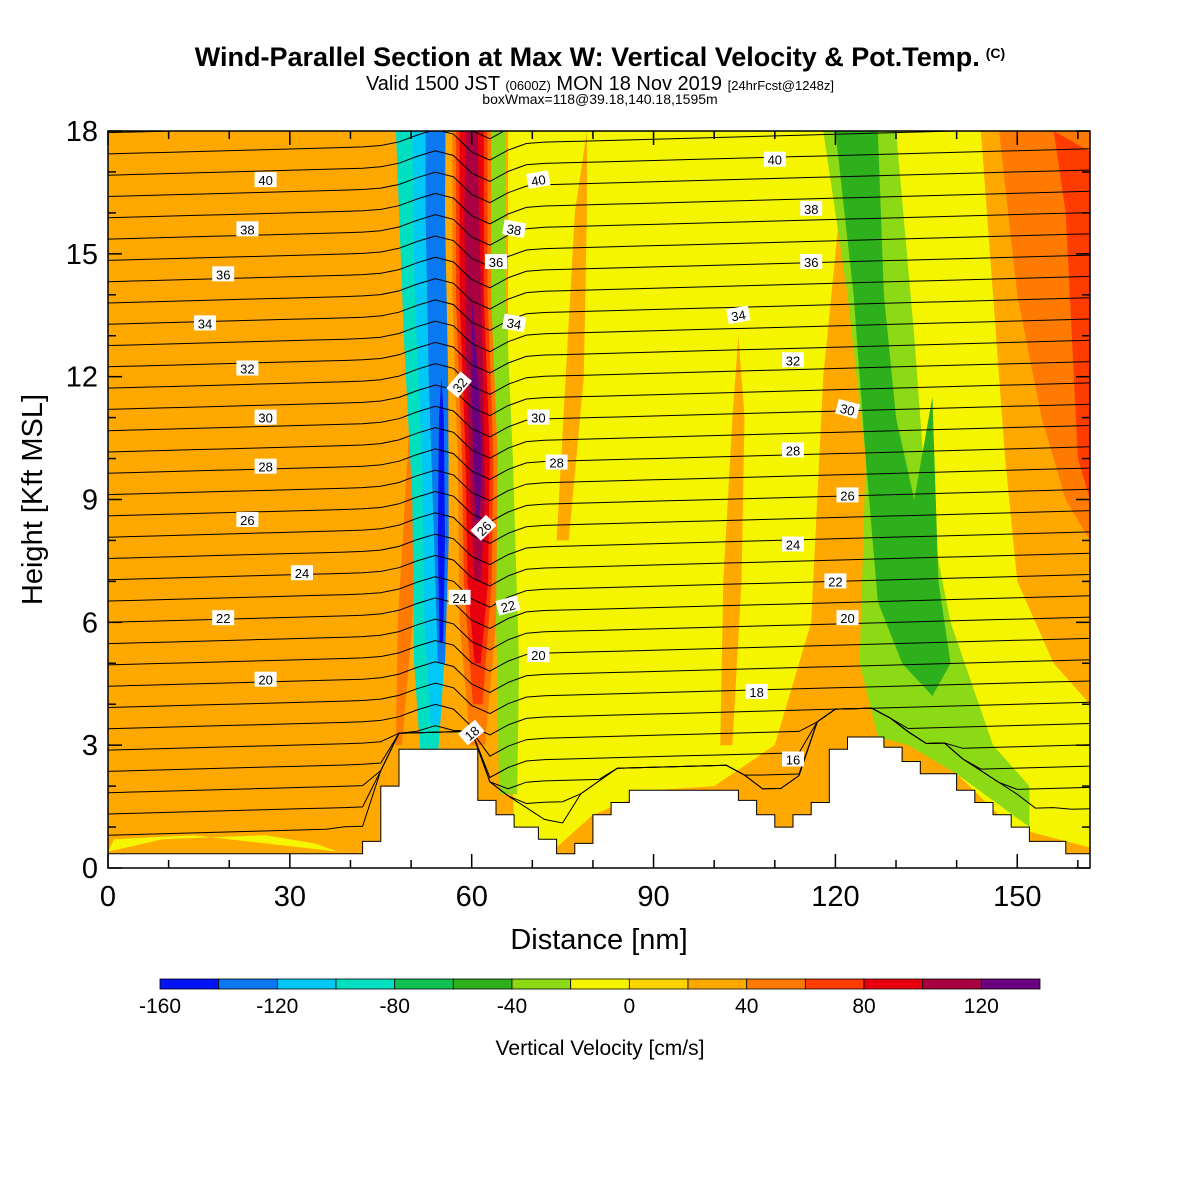  I want to click on x-tick-label: 60, so click(472, 897).